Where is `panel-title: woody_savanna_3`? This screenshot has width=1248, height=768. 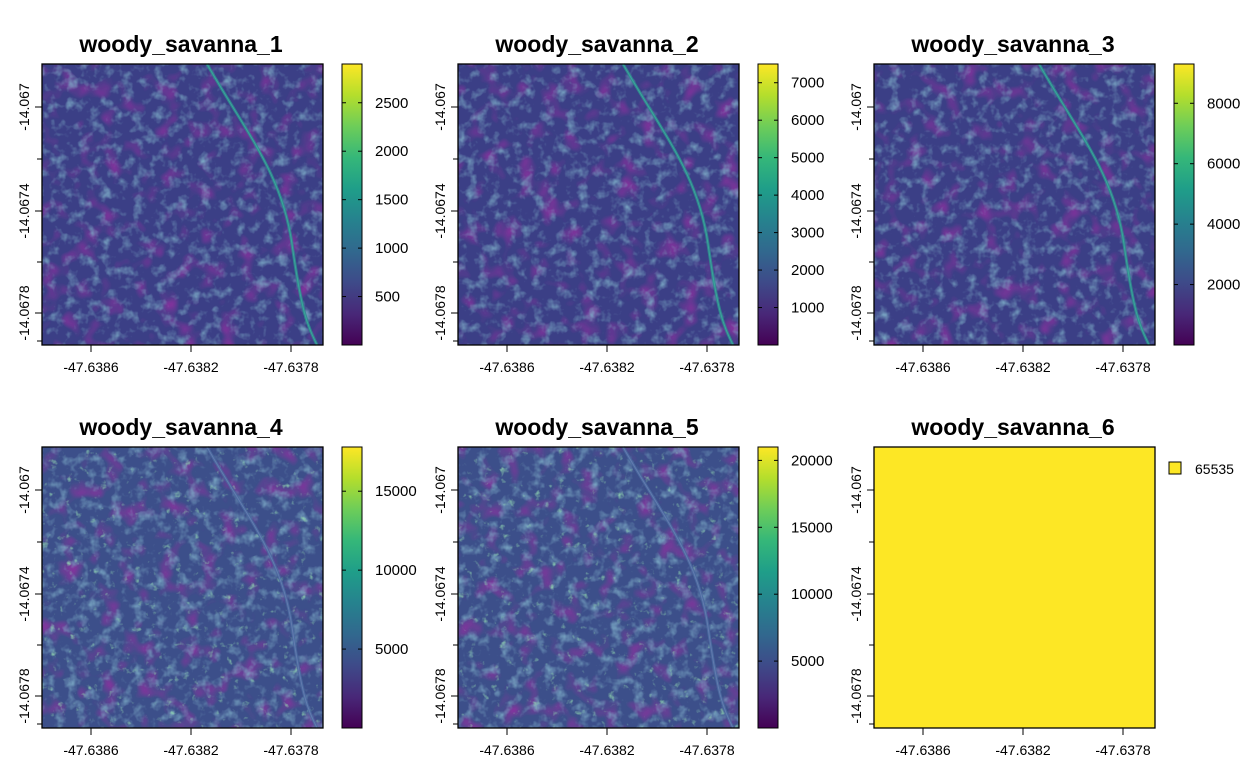 panel-title: woody_savanna_3 is located at coordinates (1012, 44).